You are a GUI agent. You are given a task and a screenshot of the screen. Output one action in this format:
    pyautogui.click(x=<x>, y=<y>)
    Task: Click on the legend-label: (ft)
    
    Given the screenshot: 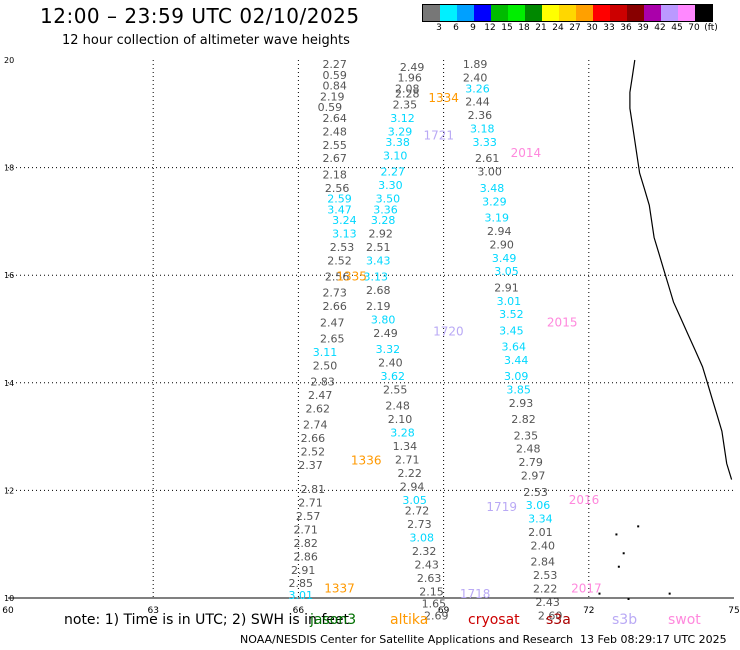 What is the action you would take?
    pyautogui.click(x=711, y=28)
    